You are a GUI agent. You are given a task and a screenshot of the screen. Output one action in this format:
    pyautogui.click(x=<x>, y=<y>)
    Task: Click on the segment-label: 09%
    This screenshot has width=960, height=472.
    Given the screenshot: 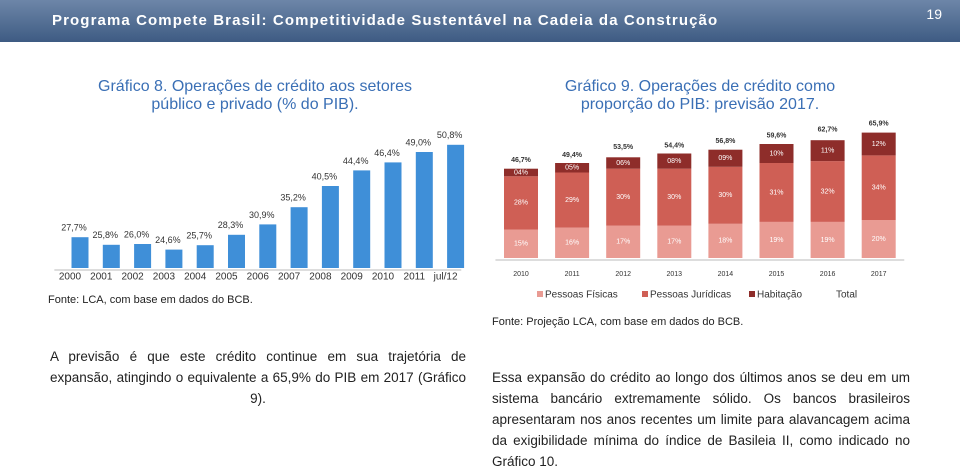 What is the action you would take?
    pyautogui.click(x=725, y=158)
    